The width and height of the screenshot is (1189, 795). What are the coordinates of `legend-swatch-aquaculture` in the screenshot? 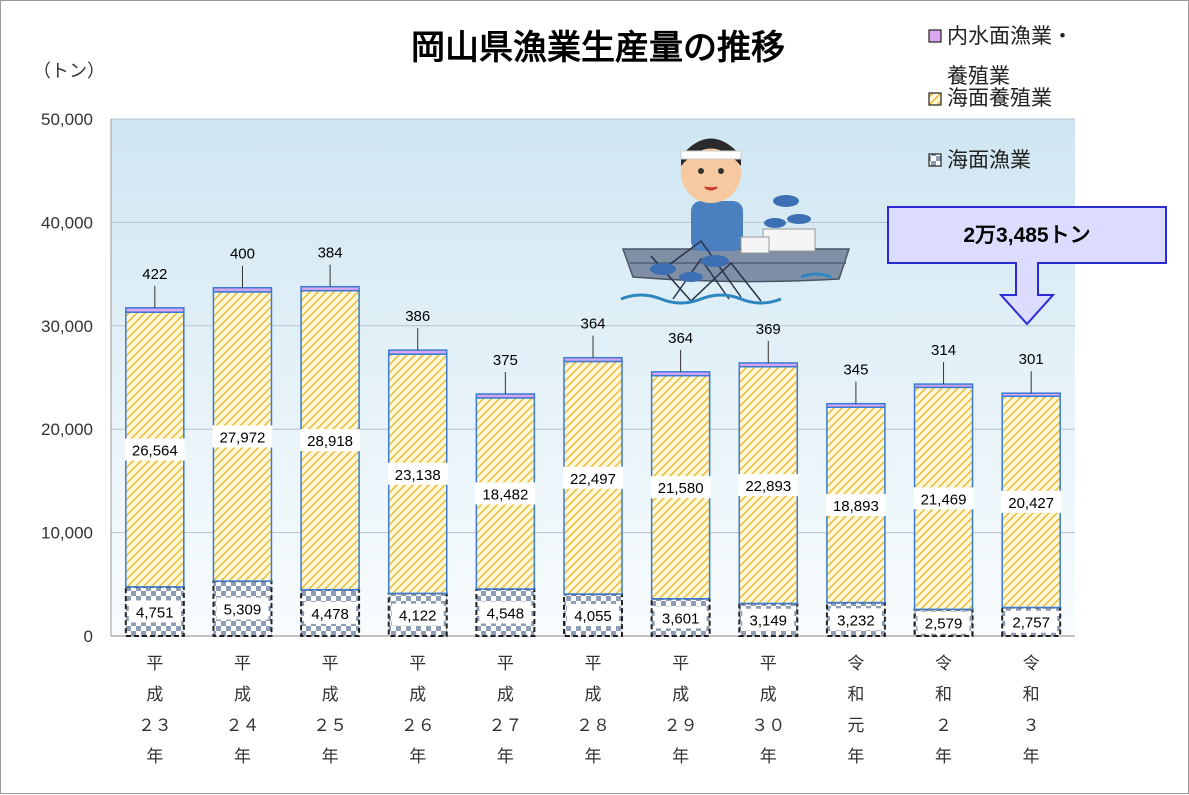 It's located at (935, 99).